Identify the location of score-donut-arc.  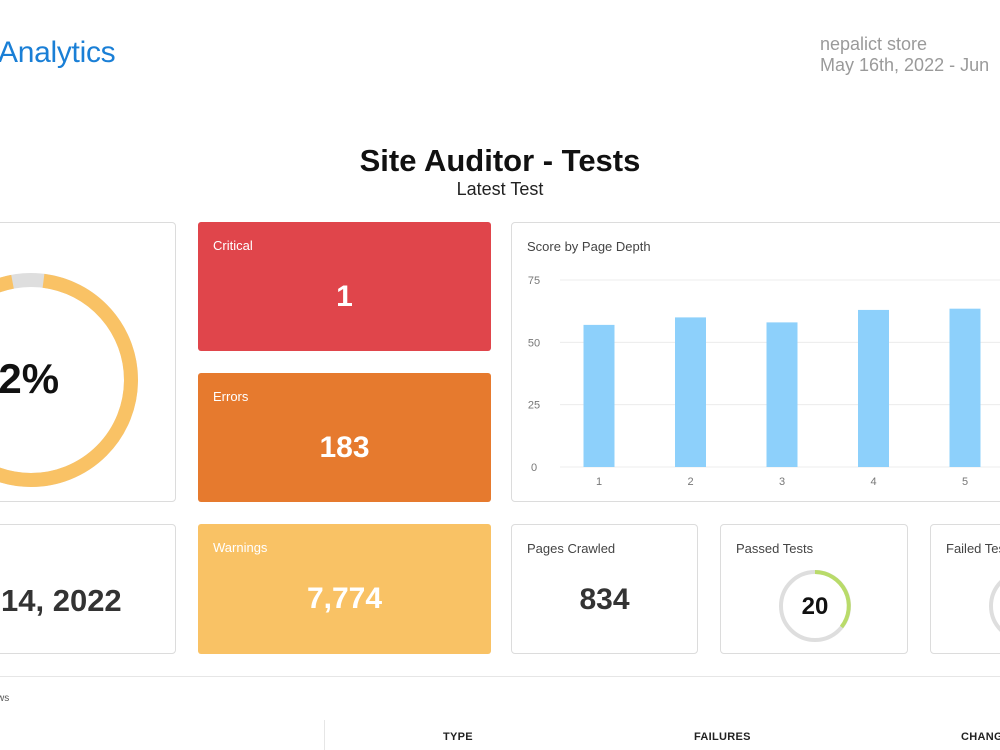
(69, 380).